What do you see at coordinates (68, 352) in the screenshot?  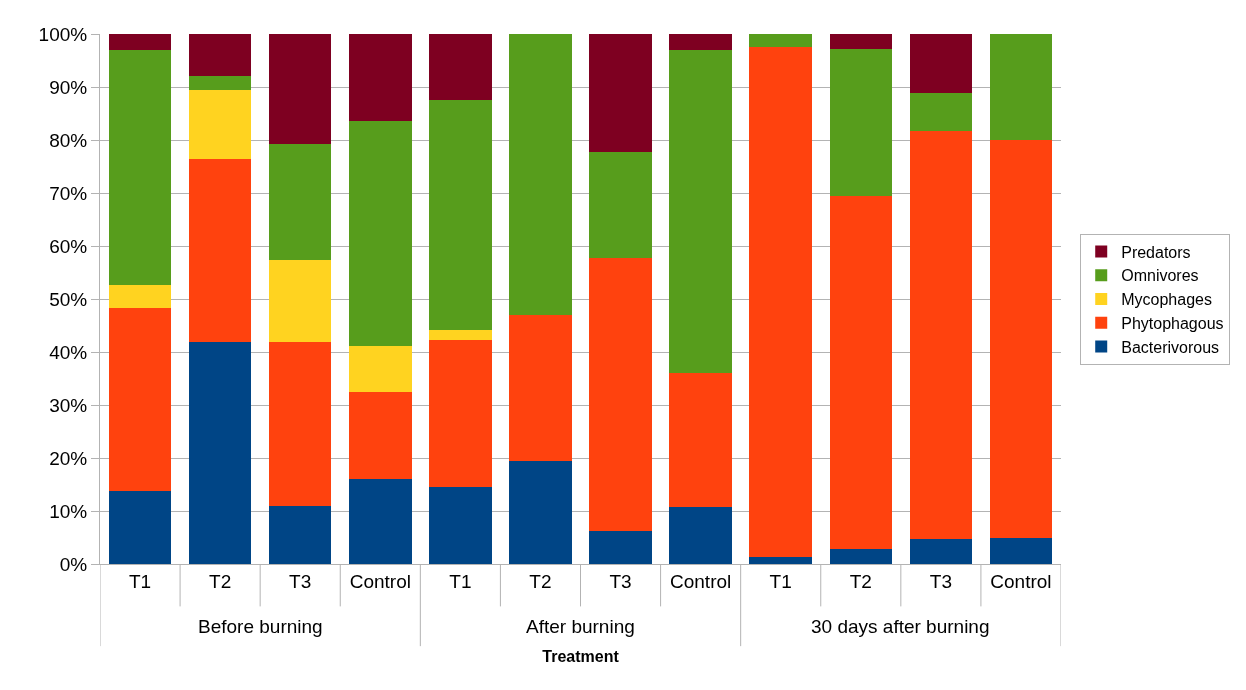 I see `y-tick-label: 40%` at bounding box center [68, 352].